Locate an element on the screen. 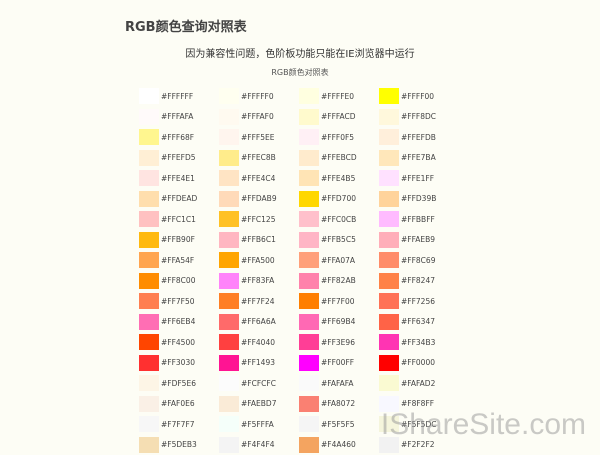  color-cell: #FF6EB4 is located at coordinates (179, 322).